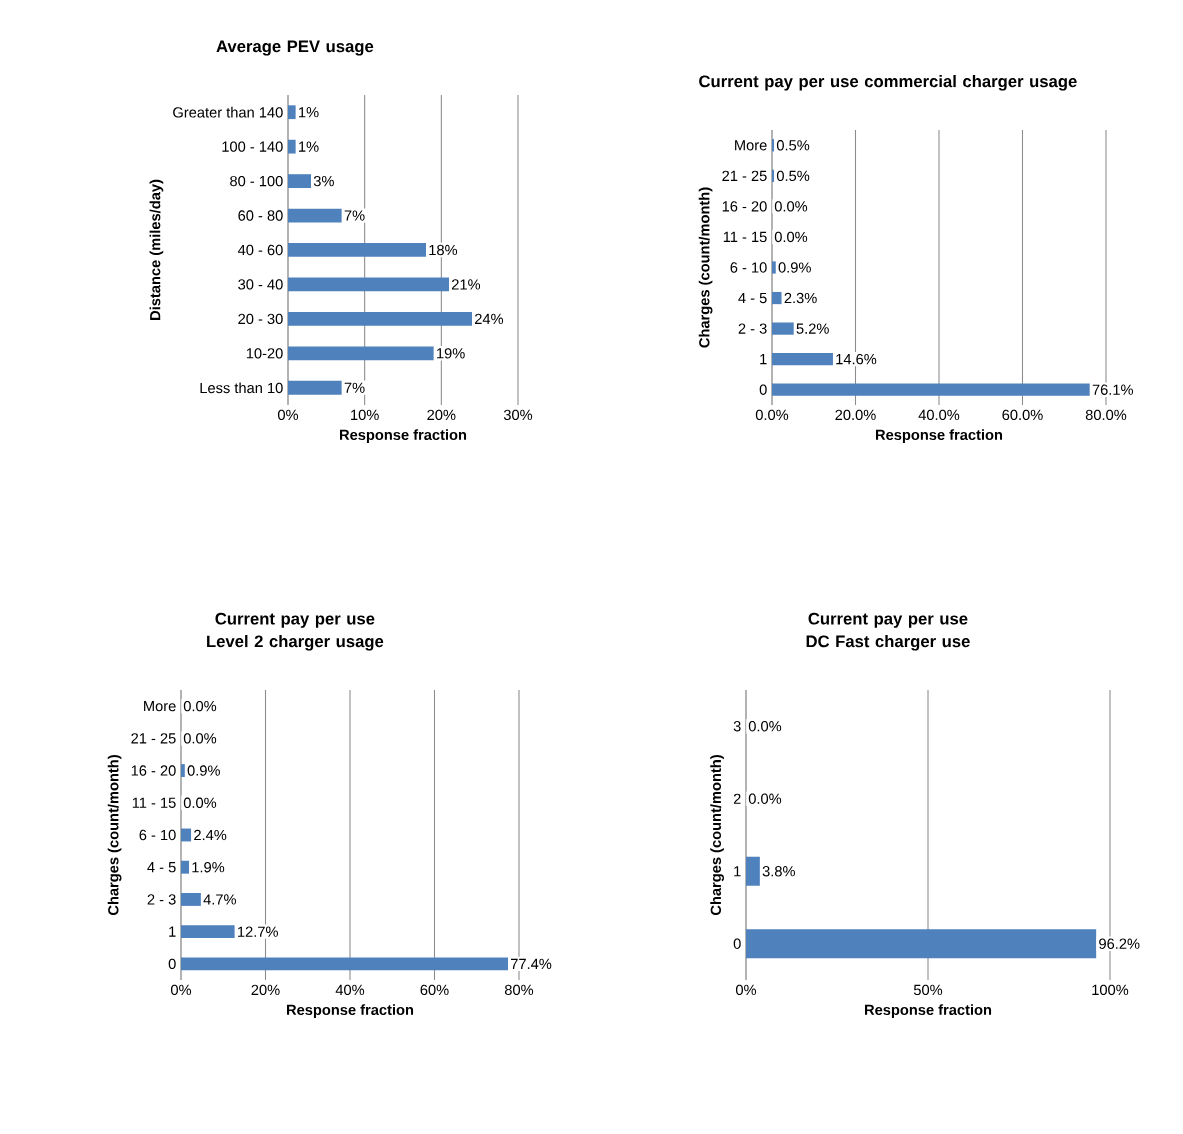 Image resolution: width=1183 pixels, height=1134 pixels. Describe the element at coordinates (258, 931) in the screenshot. I see `data-label: 12.7%` at that location.